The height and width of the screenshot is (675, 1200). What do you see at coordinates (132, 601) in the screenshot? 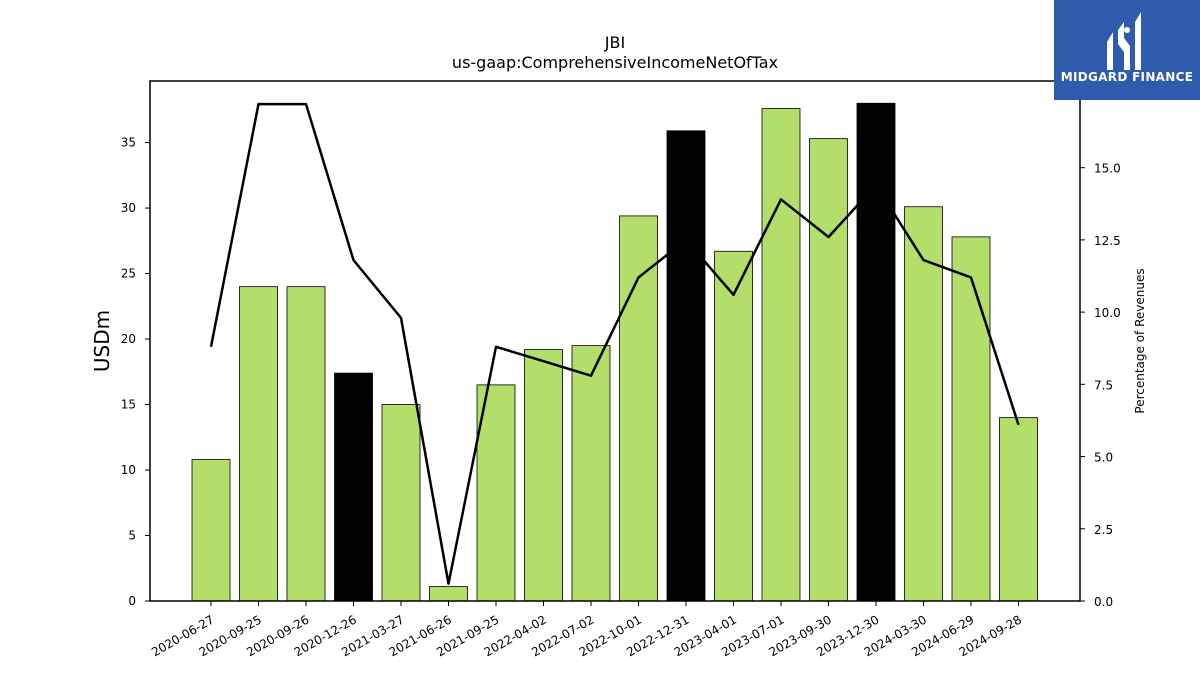
I see `y-tick-label: 0` at bounding box center [132, 601].